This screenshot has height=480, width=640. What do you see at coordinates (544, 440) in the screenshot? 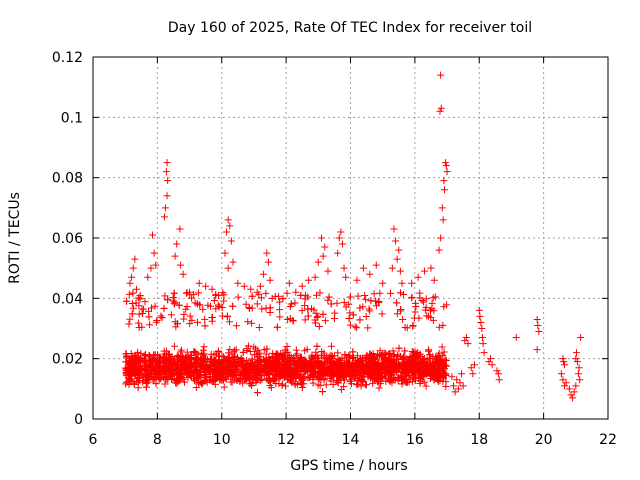
I see `x-tick-label: 20` at bounding box center [544, 440].